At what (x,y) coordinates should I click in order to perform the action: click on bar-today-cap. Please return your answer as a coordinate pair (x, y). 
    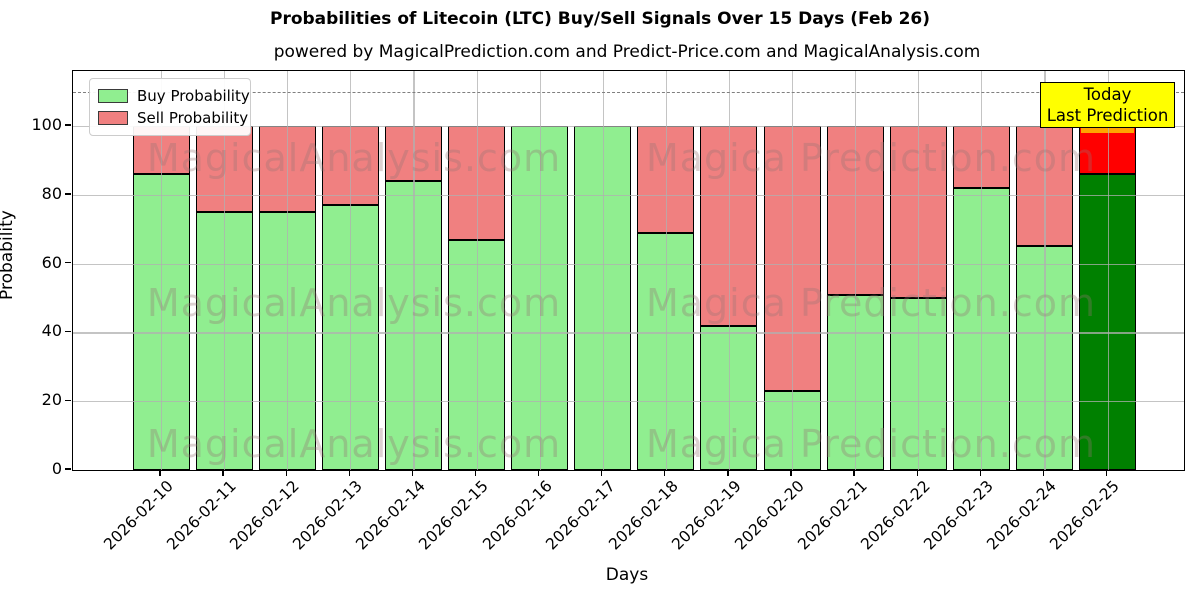
    Looking at the image, I should click on (1107, 130).